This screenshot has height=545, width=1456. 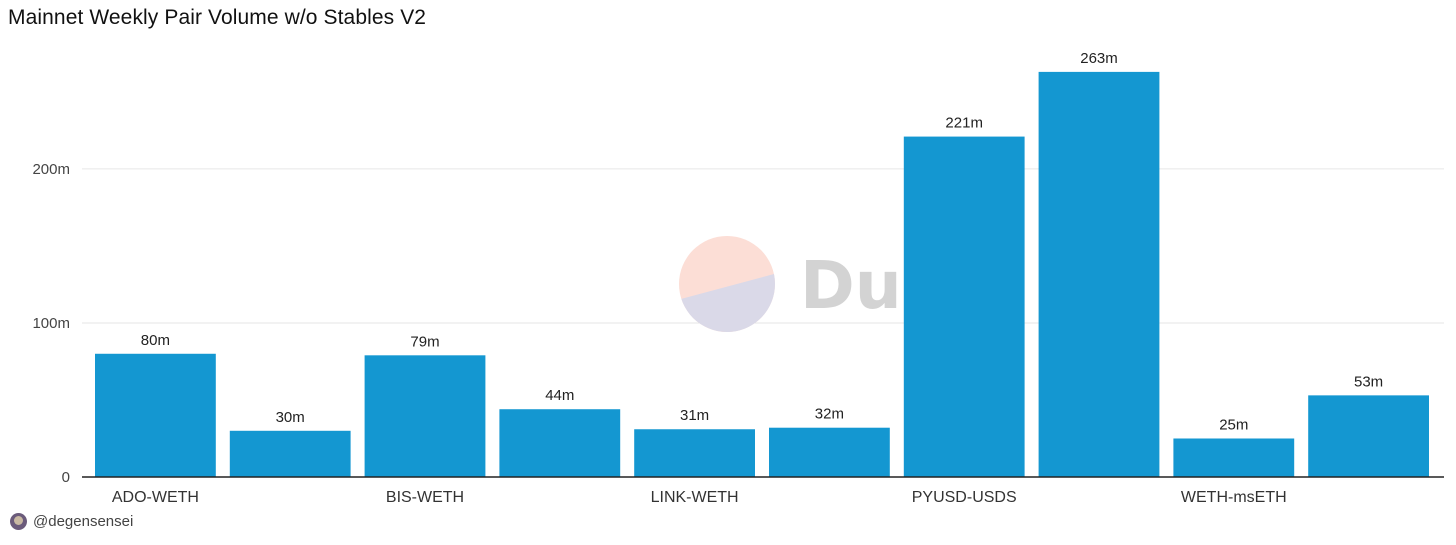 I want to click on y-axis-ticks: 0 100m 200m, so click(x=51, y=323).